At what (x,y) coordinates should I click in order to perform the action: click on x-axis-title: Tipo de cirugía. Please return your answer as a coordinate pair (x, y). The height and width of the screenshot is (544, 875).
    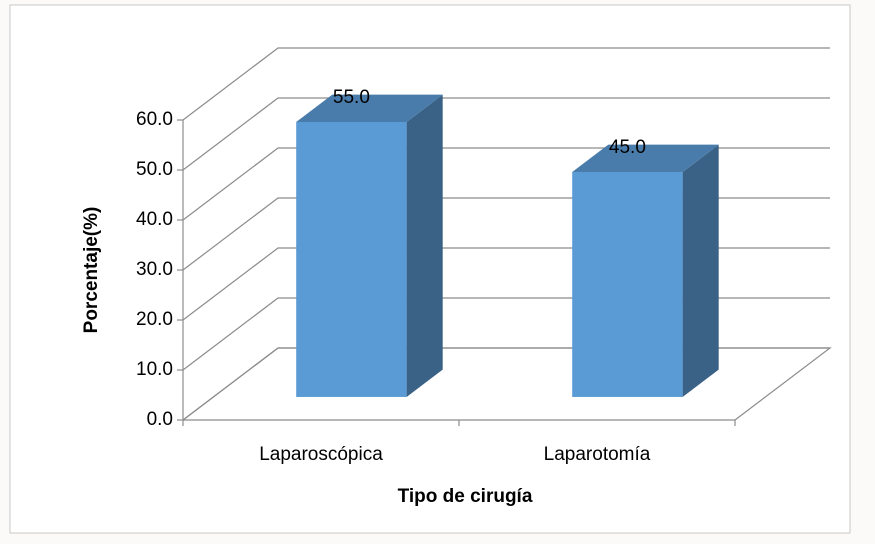
    Looking at the image, I should click on (465, 496).